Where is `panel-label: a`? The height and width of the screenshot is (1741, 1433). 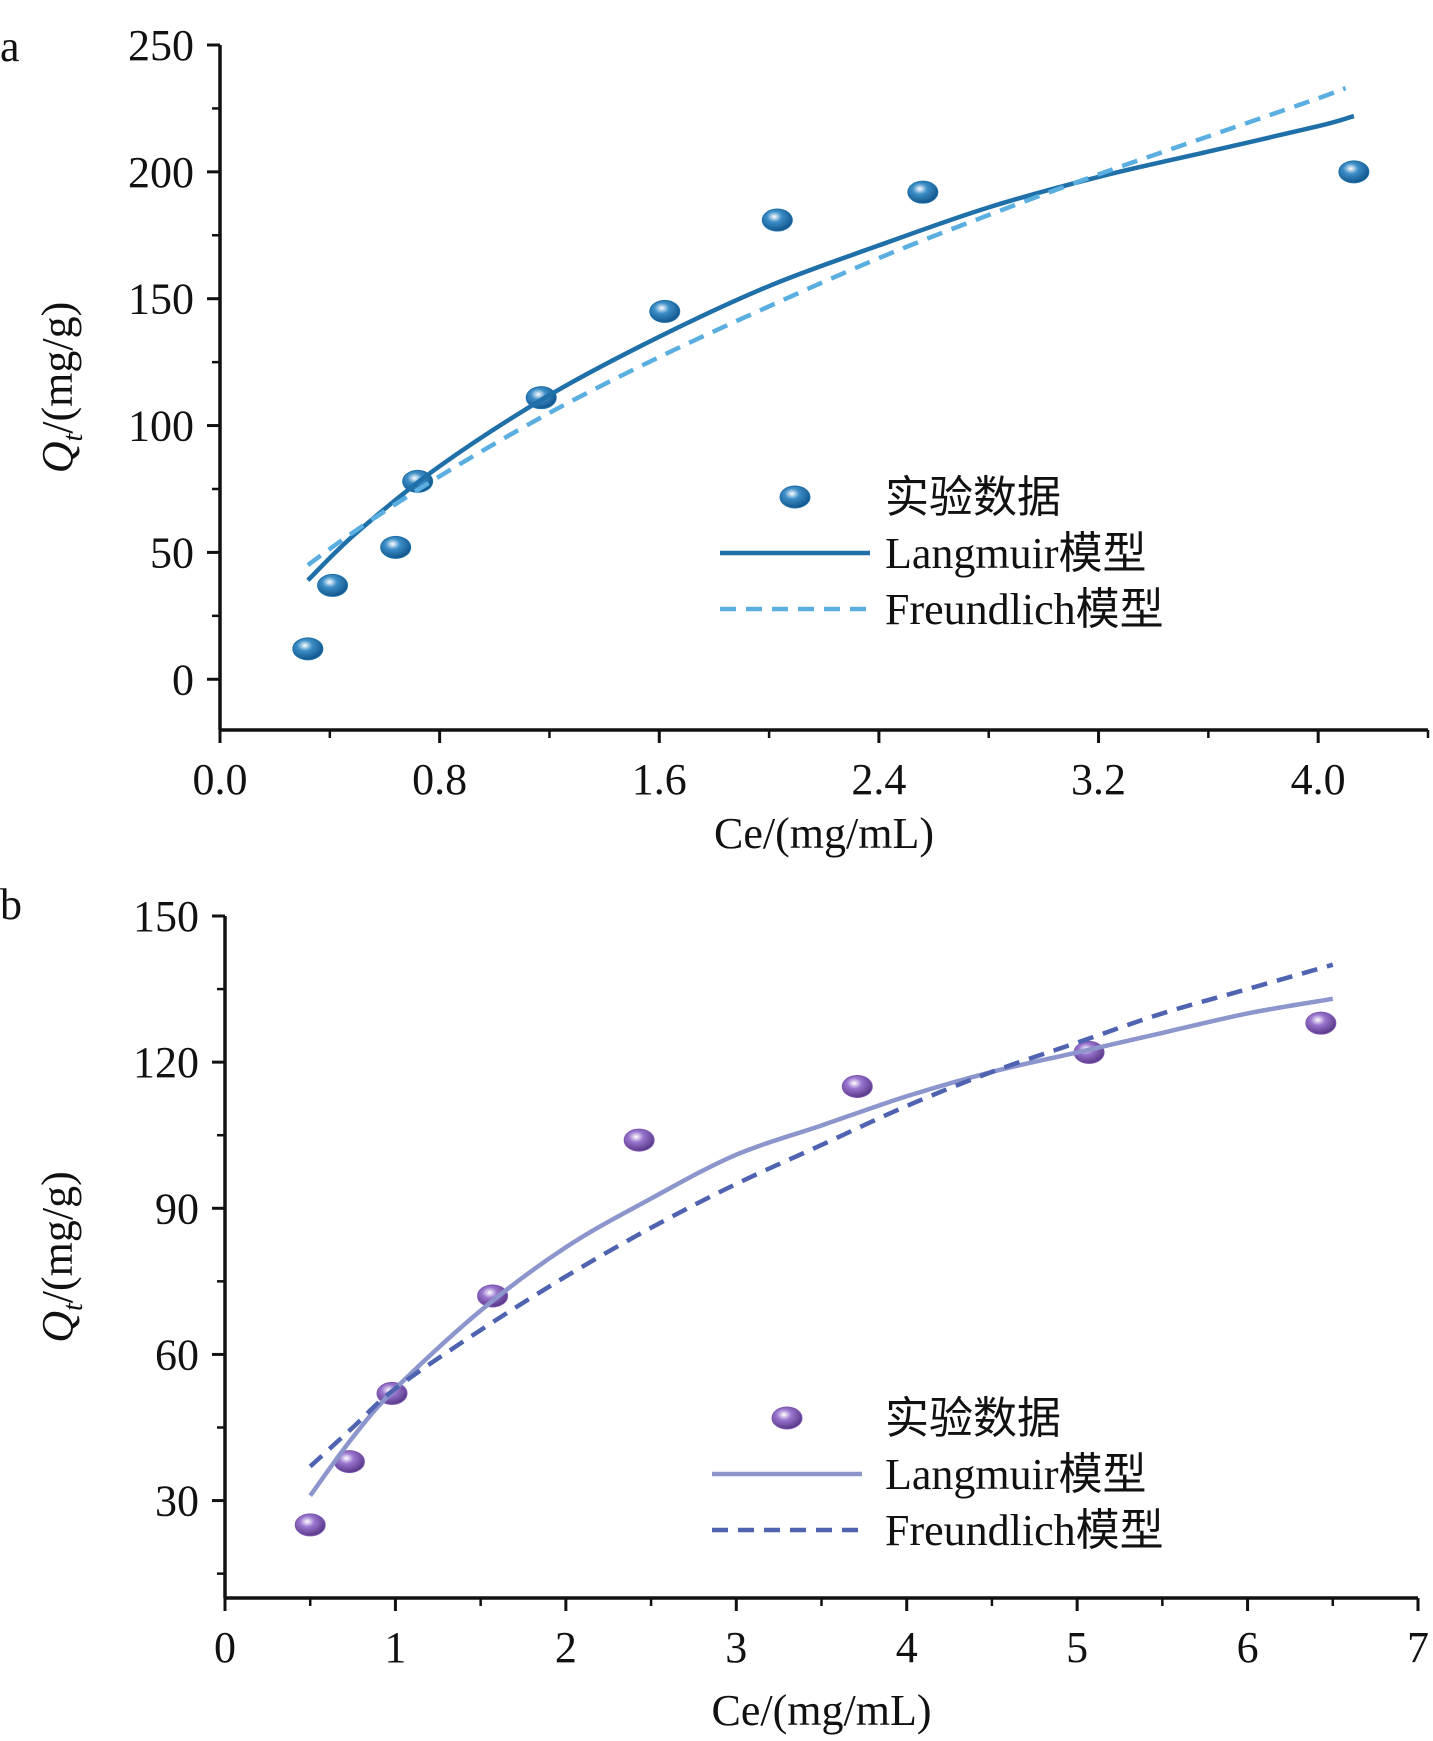
panel-label: a is located at coordinates (10, 46).